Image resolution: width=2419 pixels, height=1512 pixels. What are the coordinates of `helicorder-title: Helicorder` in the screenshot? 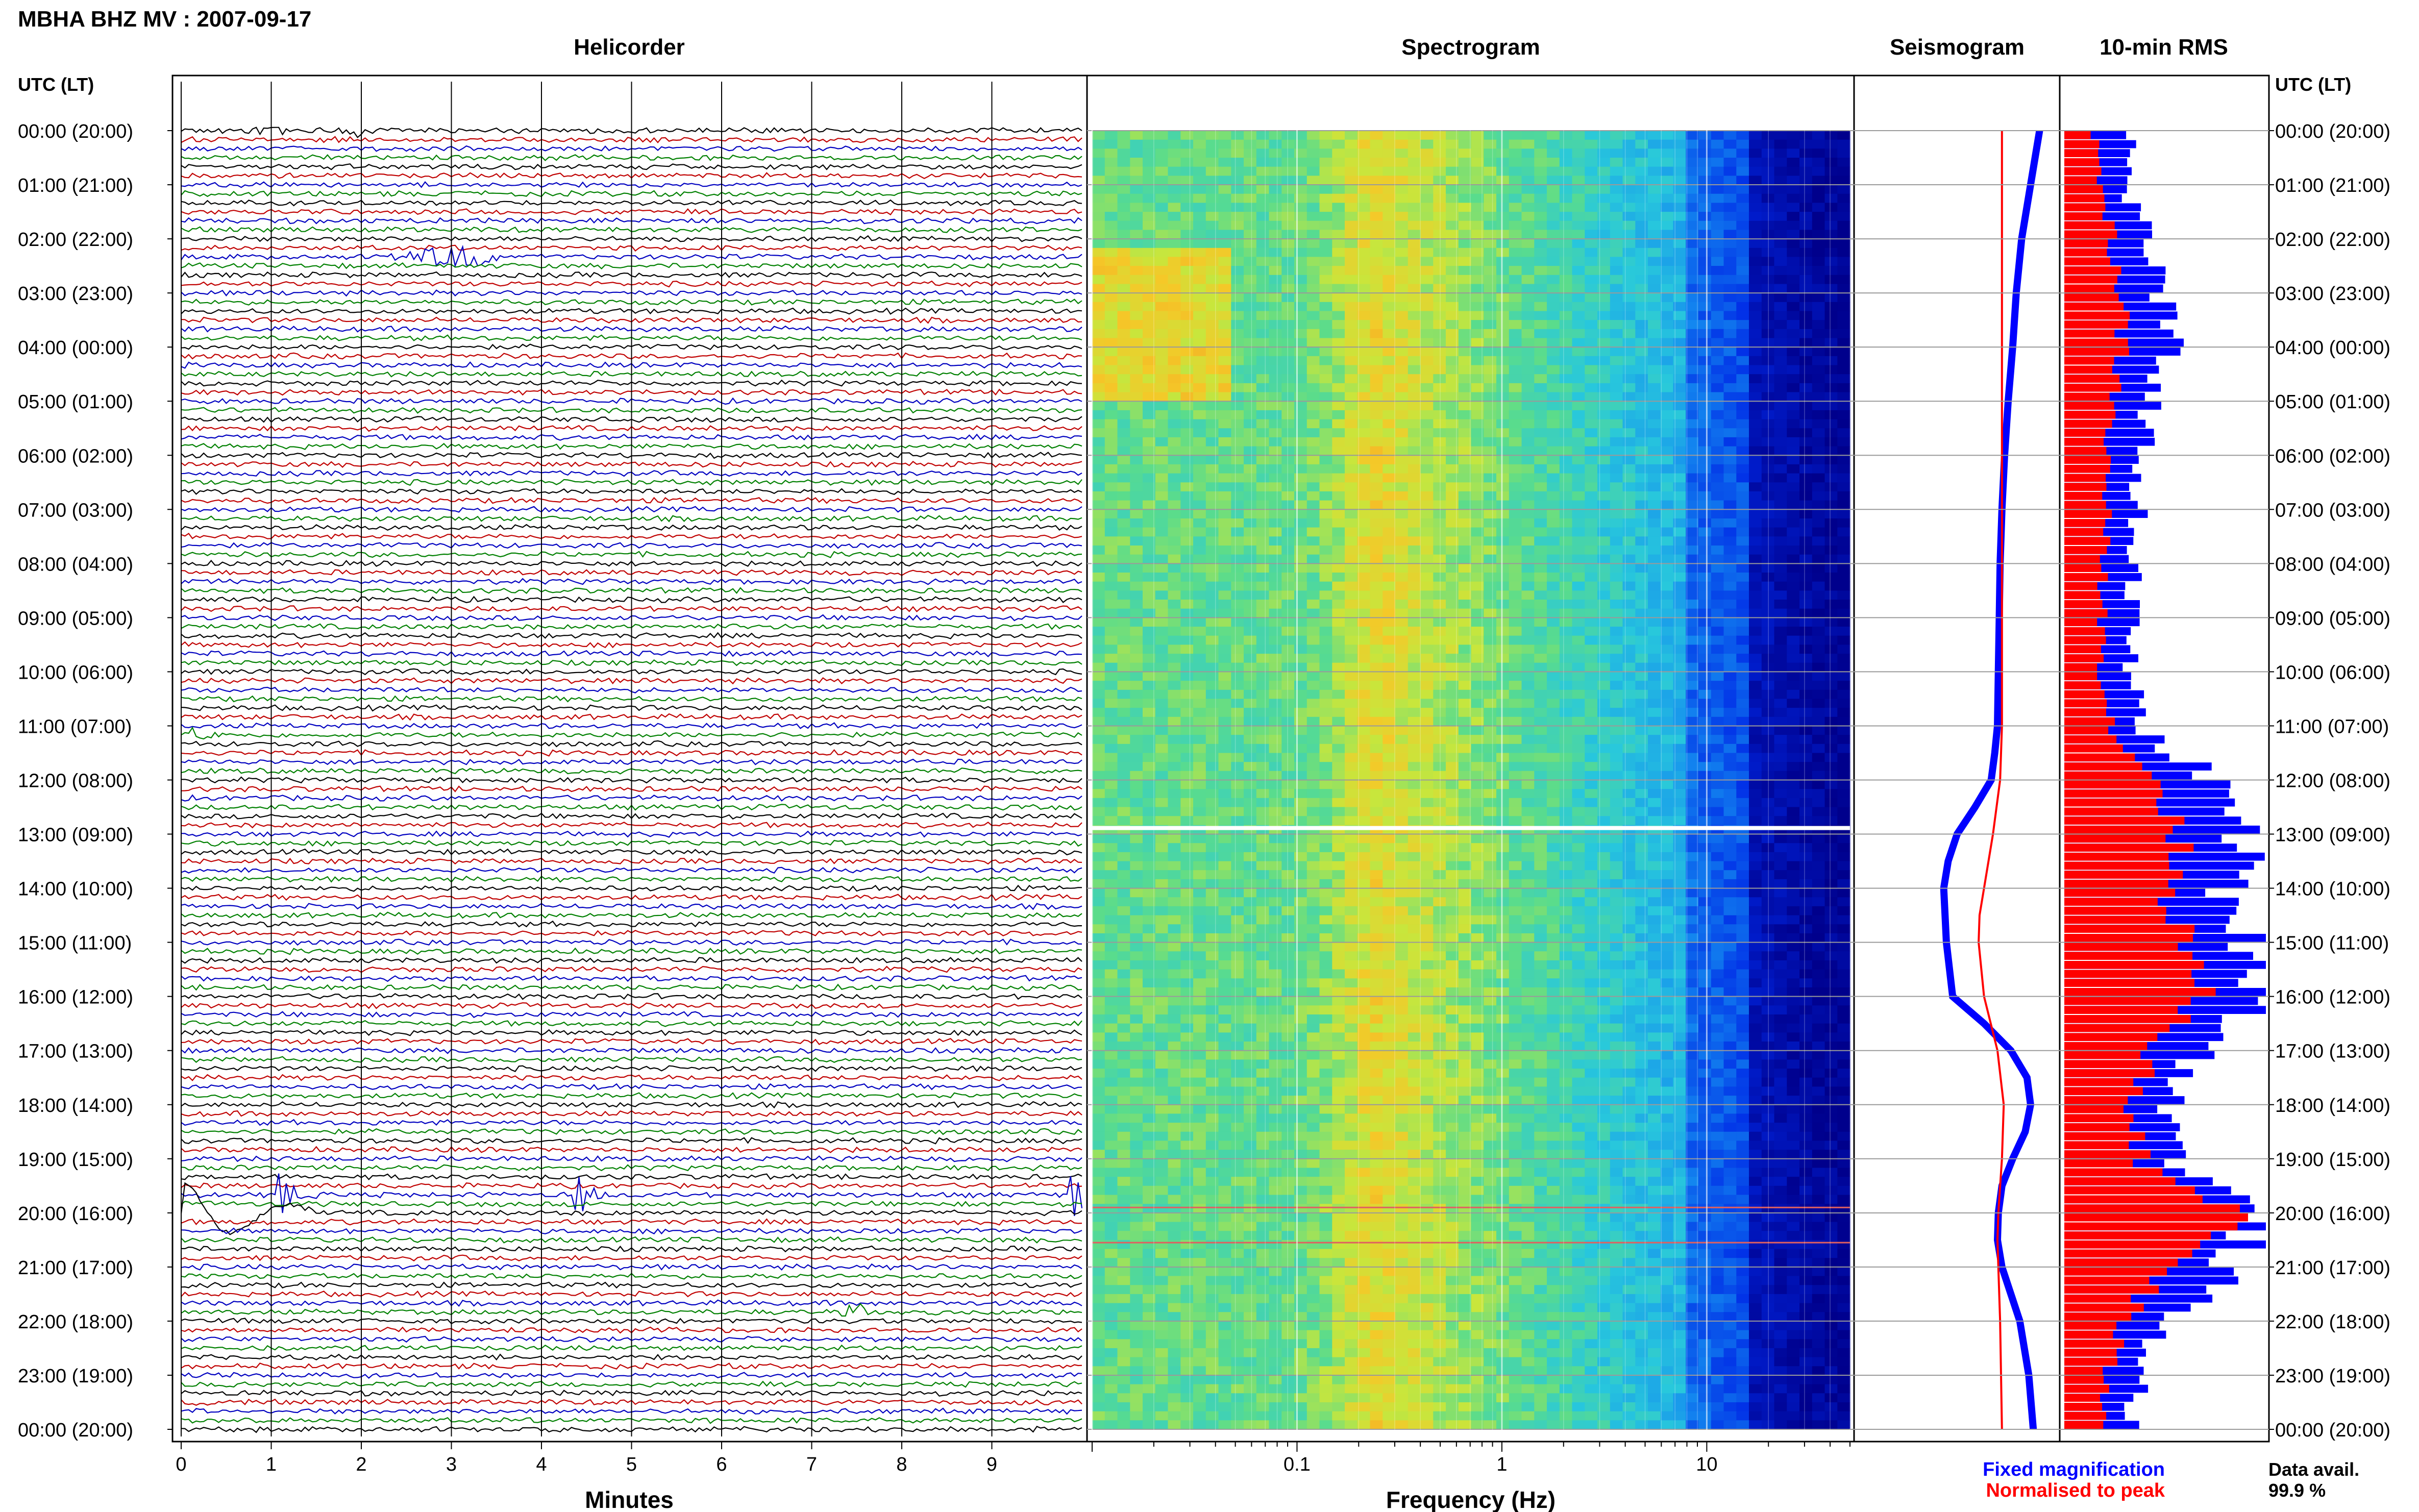 It's located at (629, 47).